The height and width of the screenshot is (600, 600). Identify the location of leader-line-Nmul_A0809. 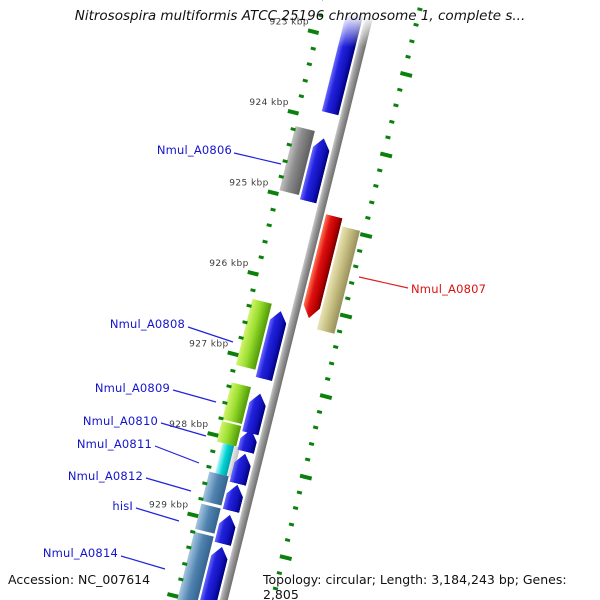
(194, 396).